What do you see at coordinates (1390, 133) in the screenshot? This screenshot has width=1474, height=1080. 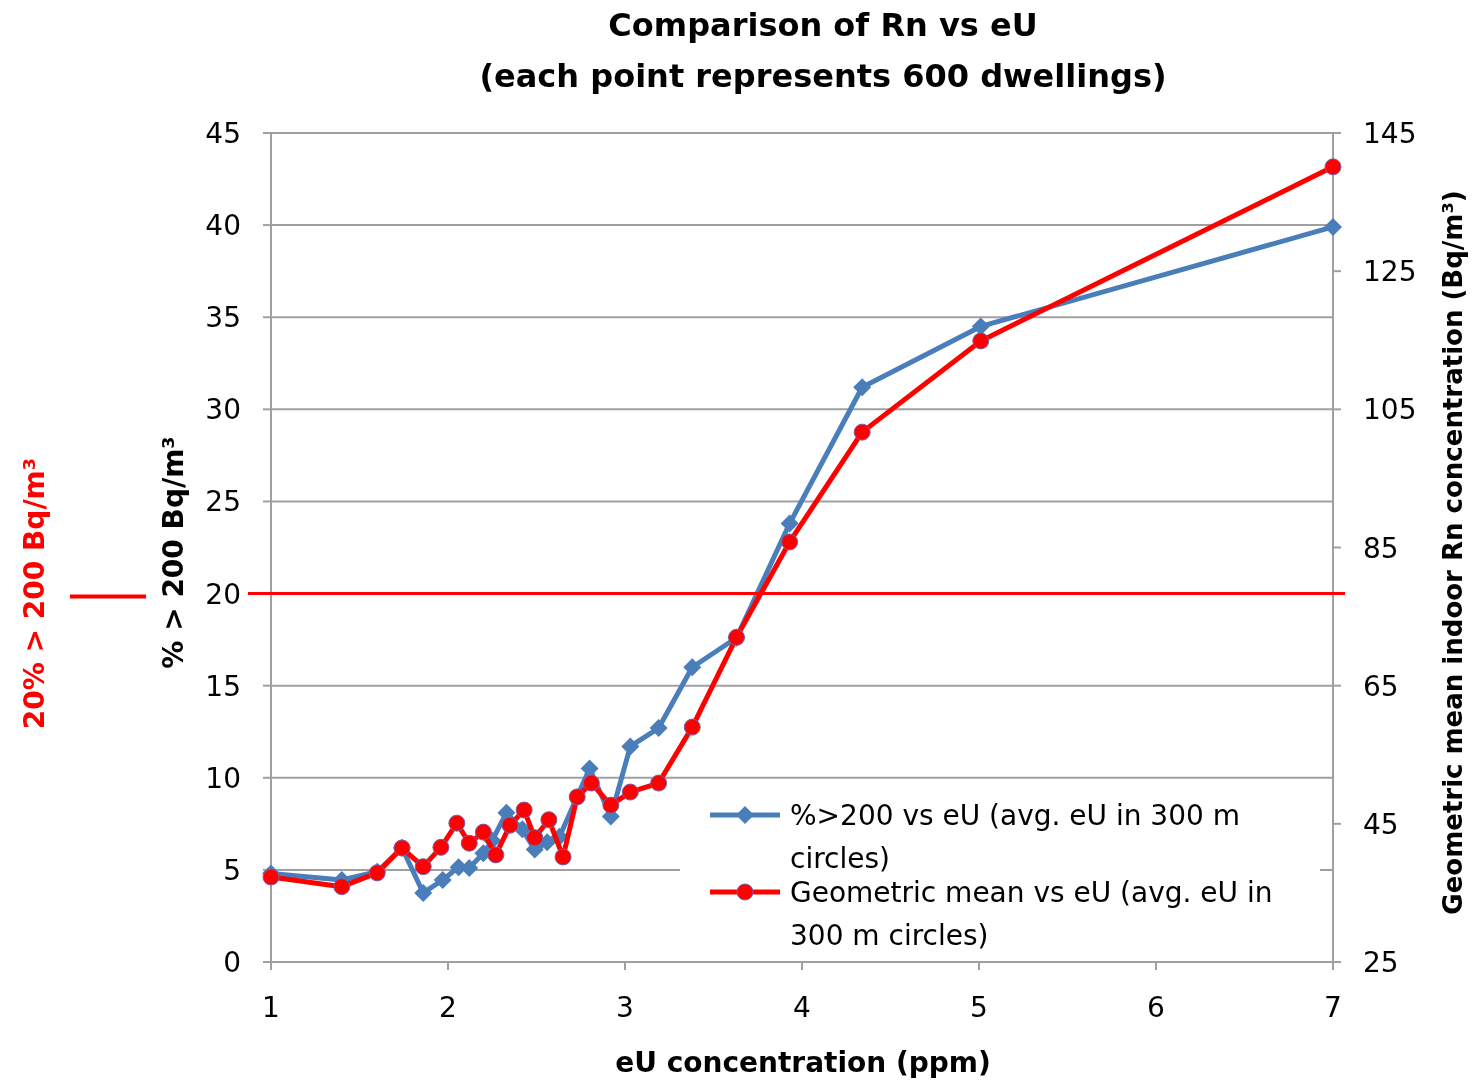 I see `y2-tick-label: 145` at bounding box center [1390, 133].